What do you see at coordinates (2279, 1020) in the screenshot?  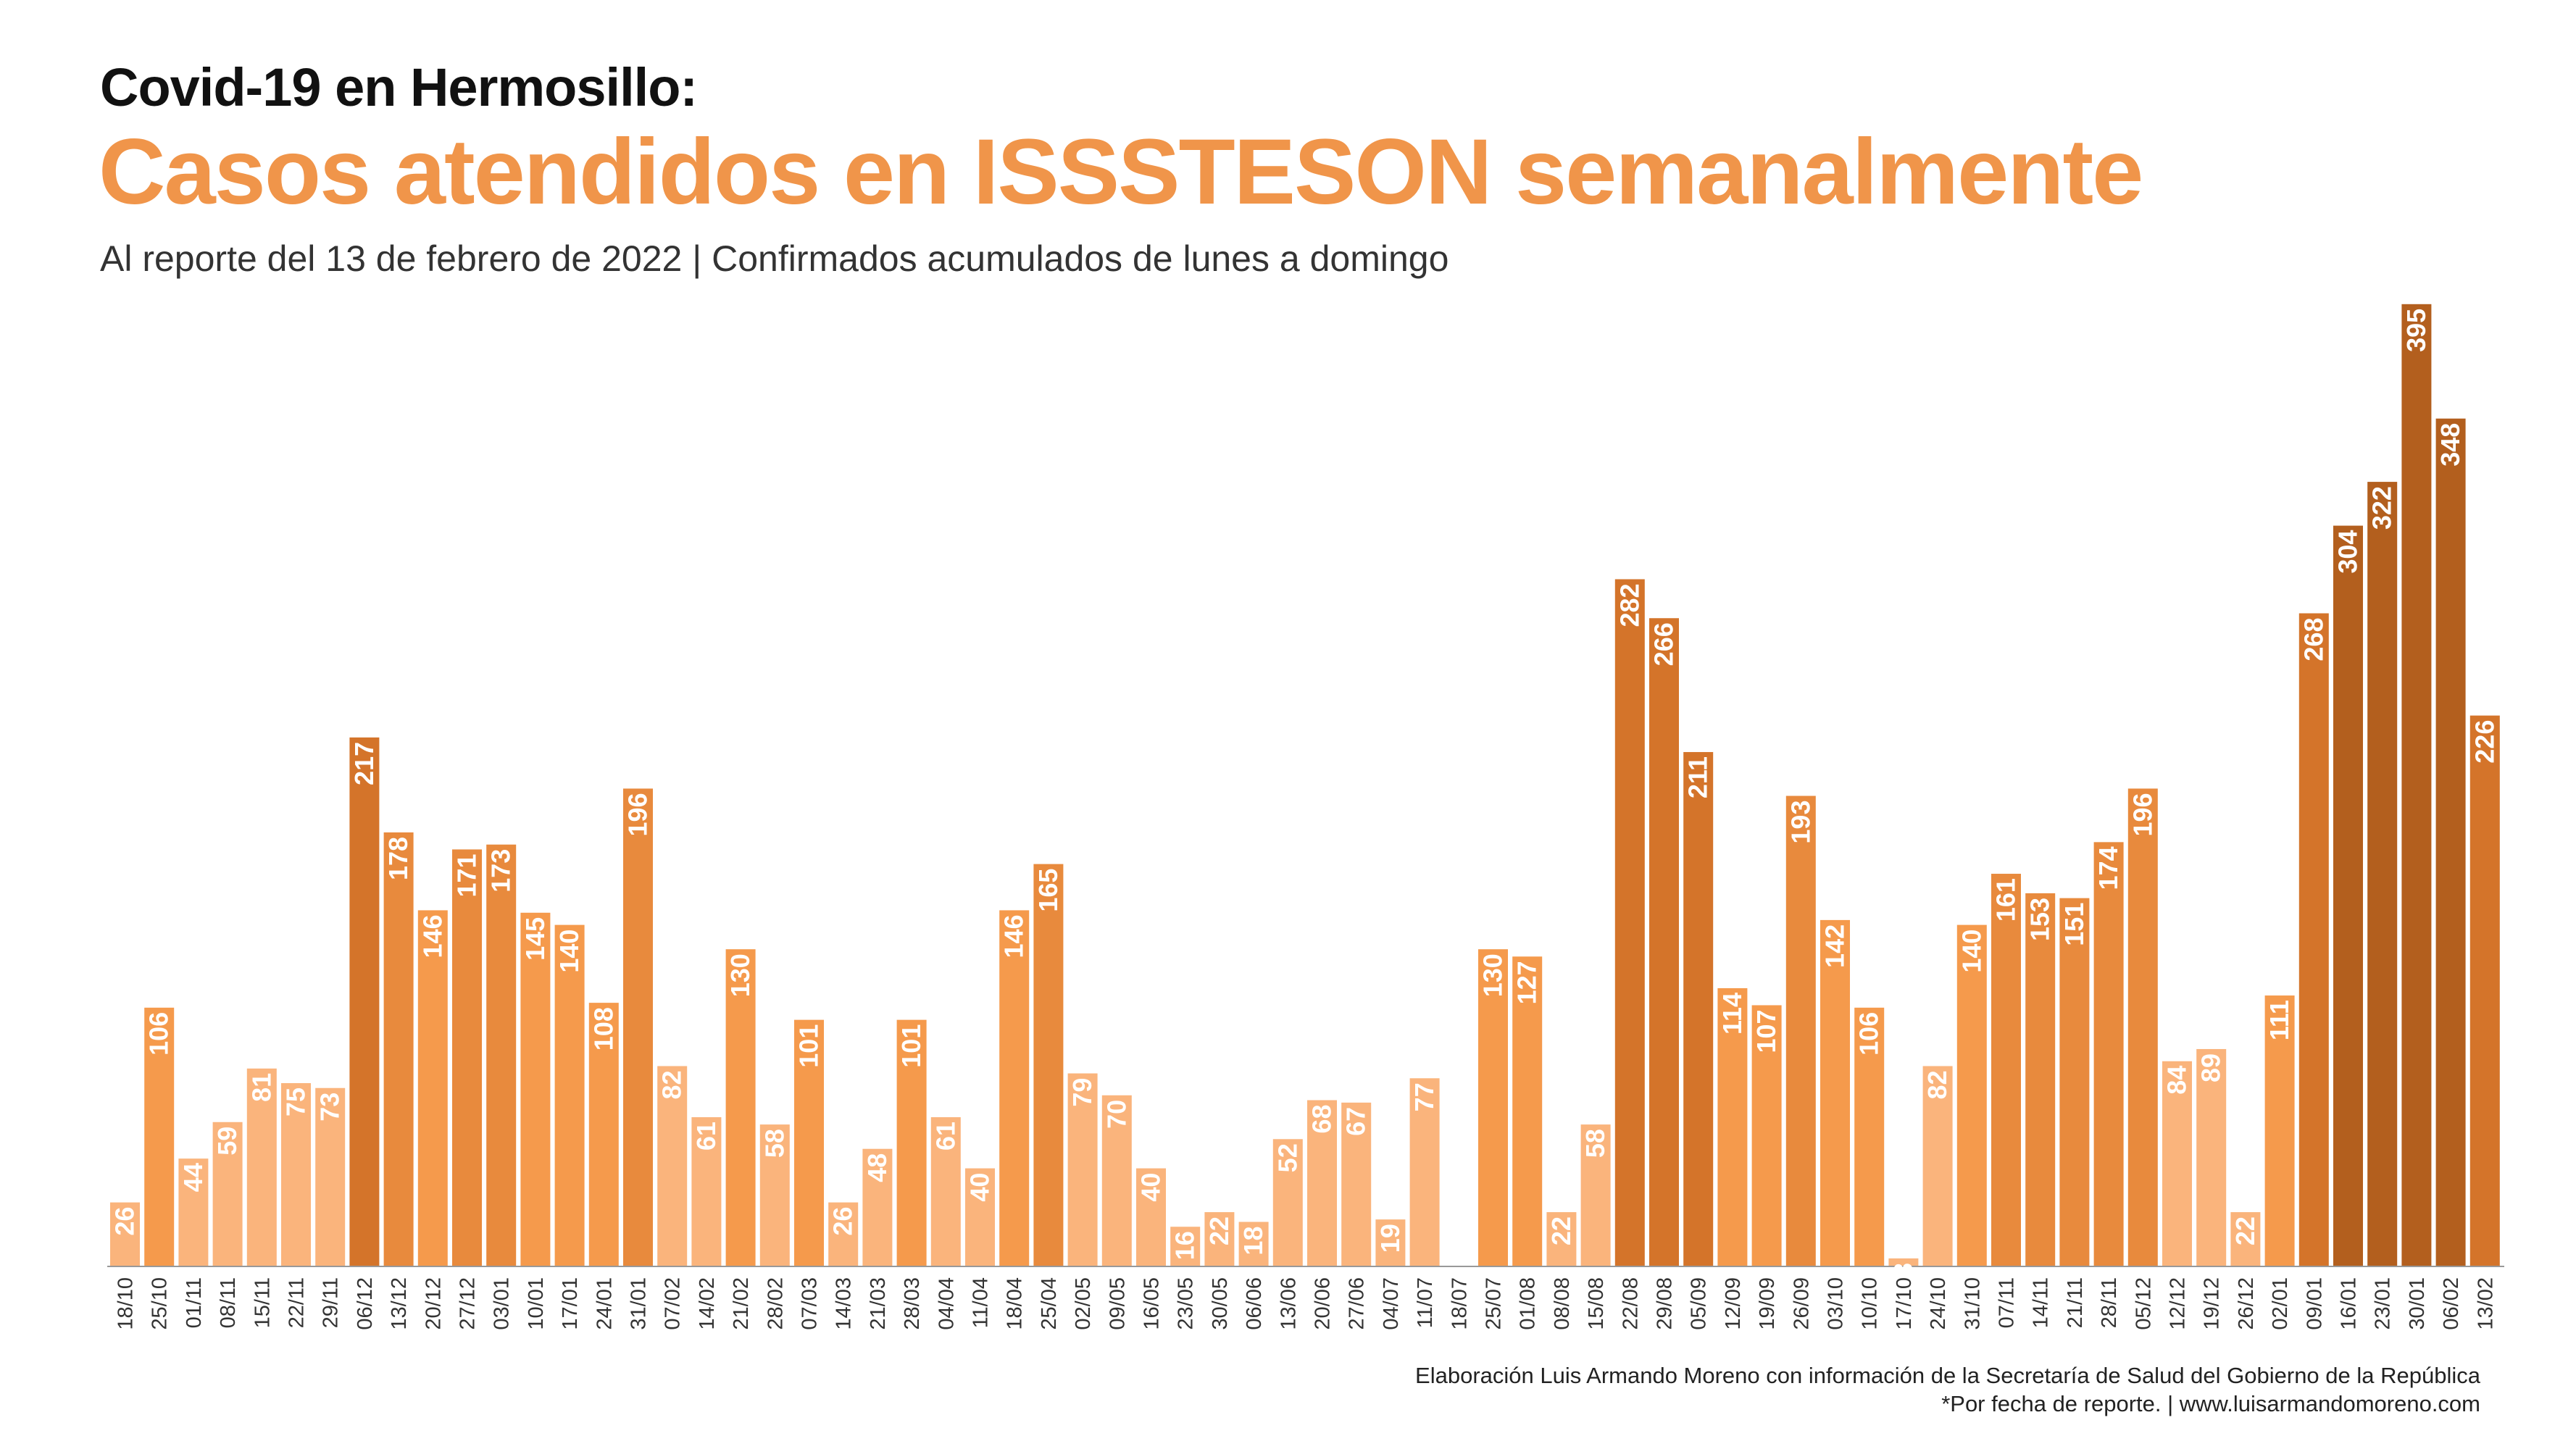 I see `bar-value-label: 111` at bounding box center [2279, 1020].